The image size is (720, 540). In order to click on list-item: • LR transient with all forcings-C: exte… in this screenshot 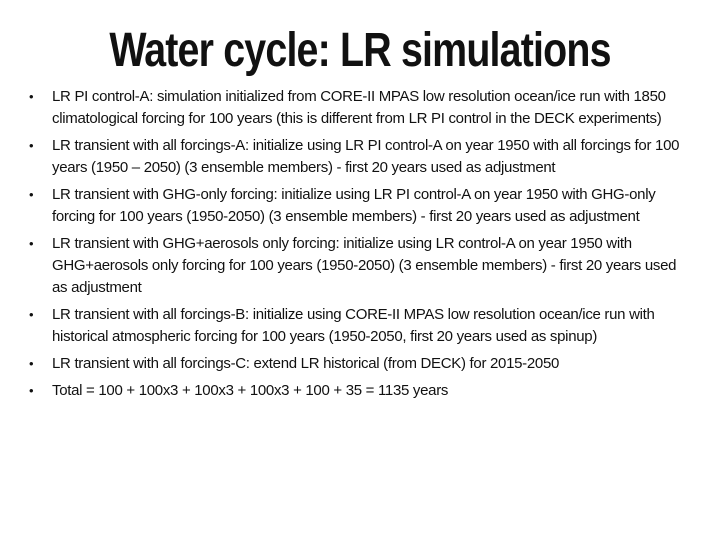, I will do `click(360, 364)`.